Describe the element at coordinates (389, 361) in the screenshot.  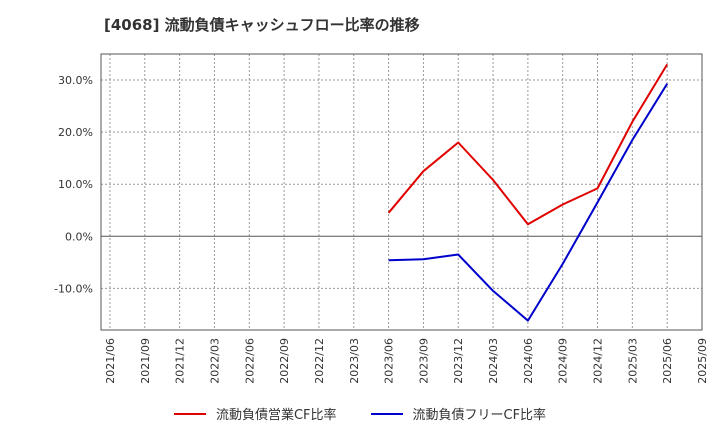
I see `x-tick-label: 2023/06` at that location.